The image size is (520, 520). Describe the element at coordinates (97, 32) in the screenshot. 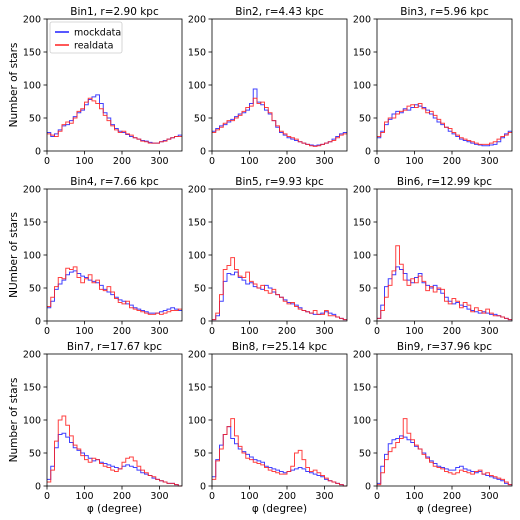

I see `legend-label: mockdata` at that location.